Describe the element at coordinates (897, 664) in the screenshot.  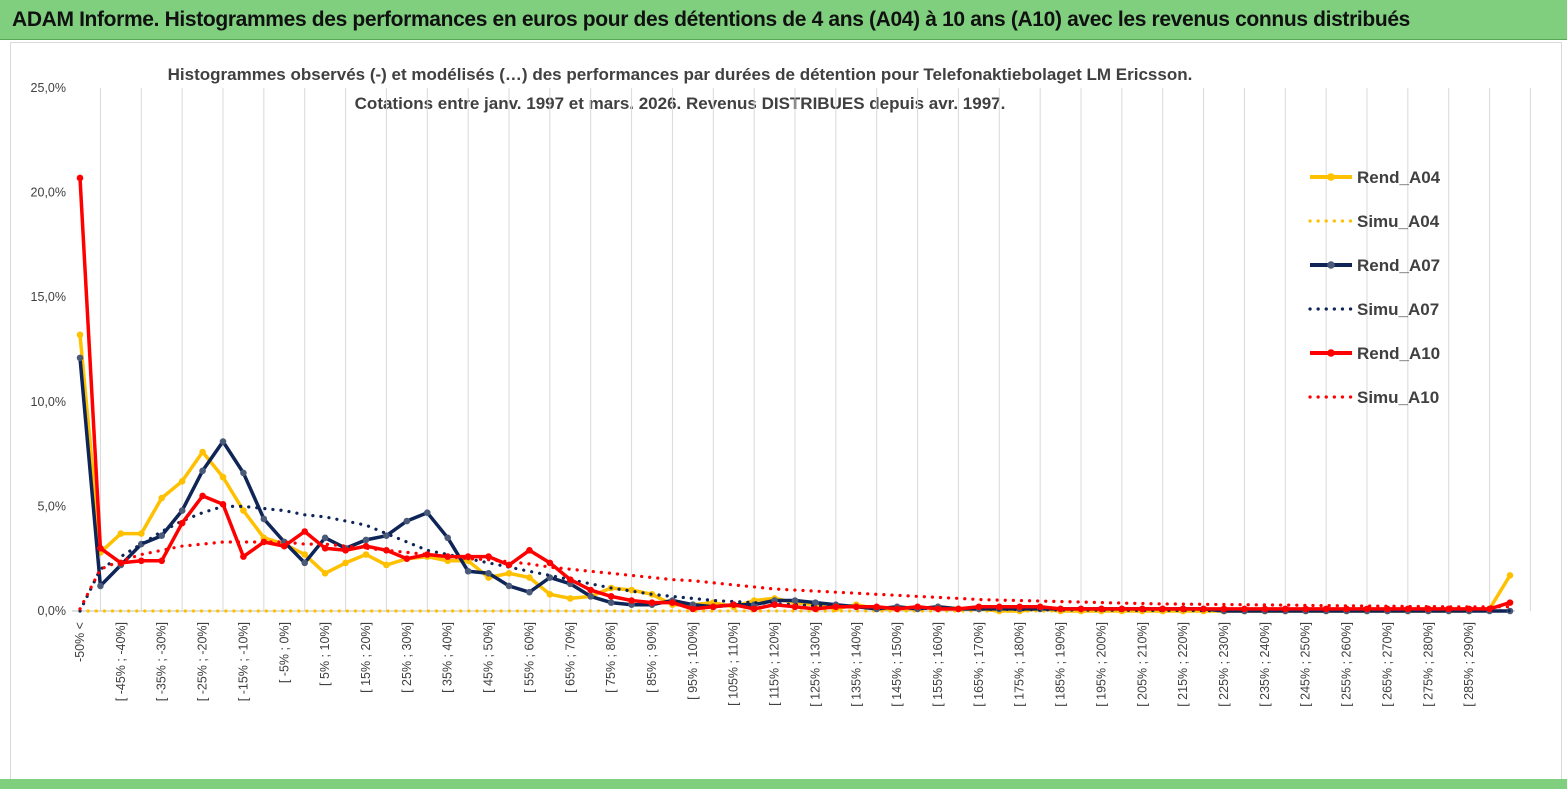
I see `x-tick-label: [ 145% ; 150%]` at that location.